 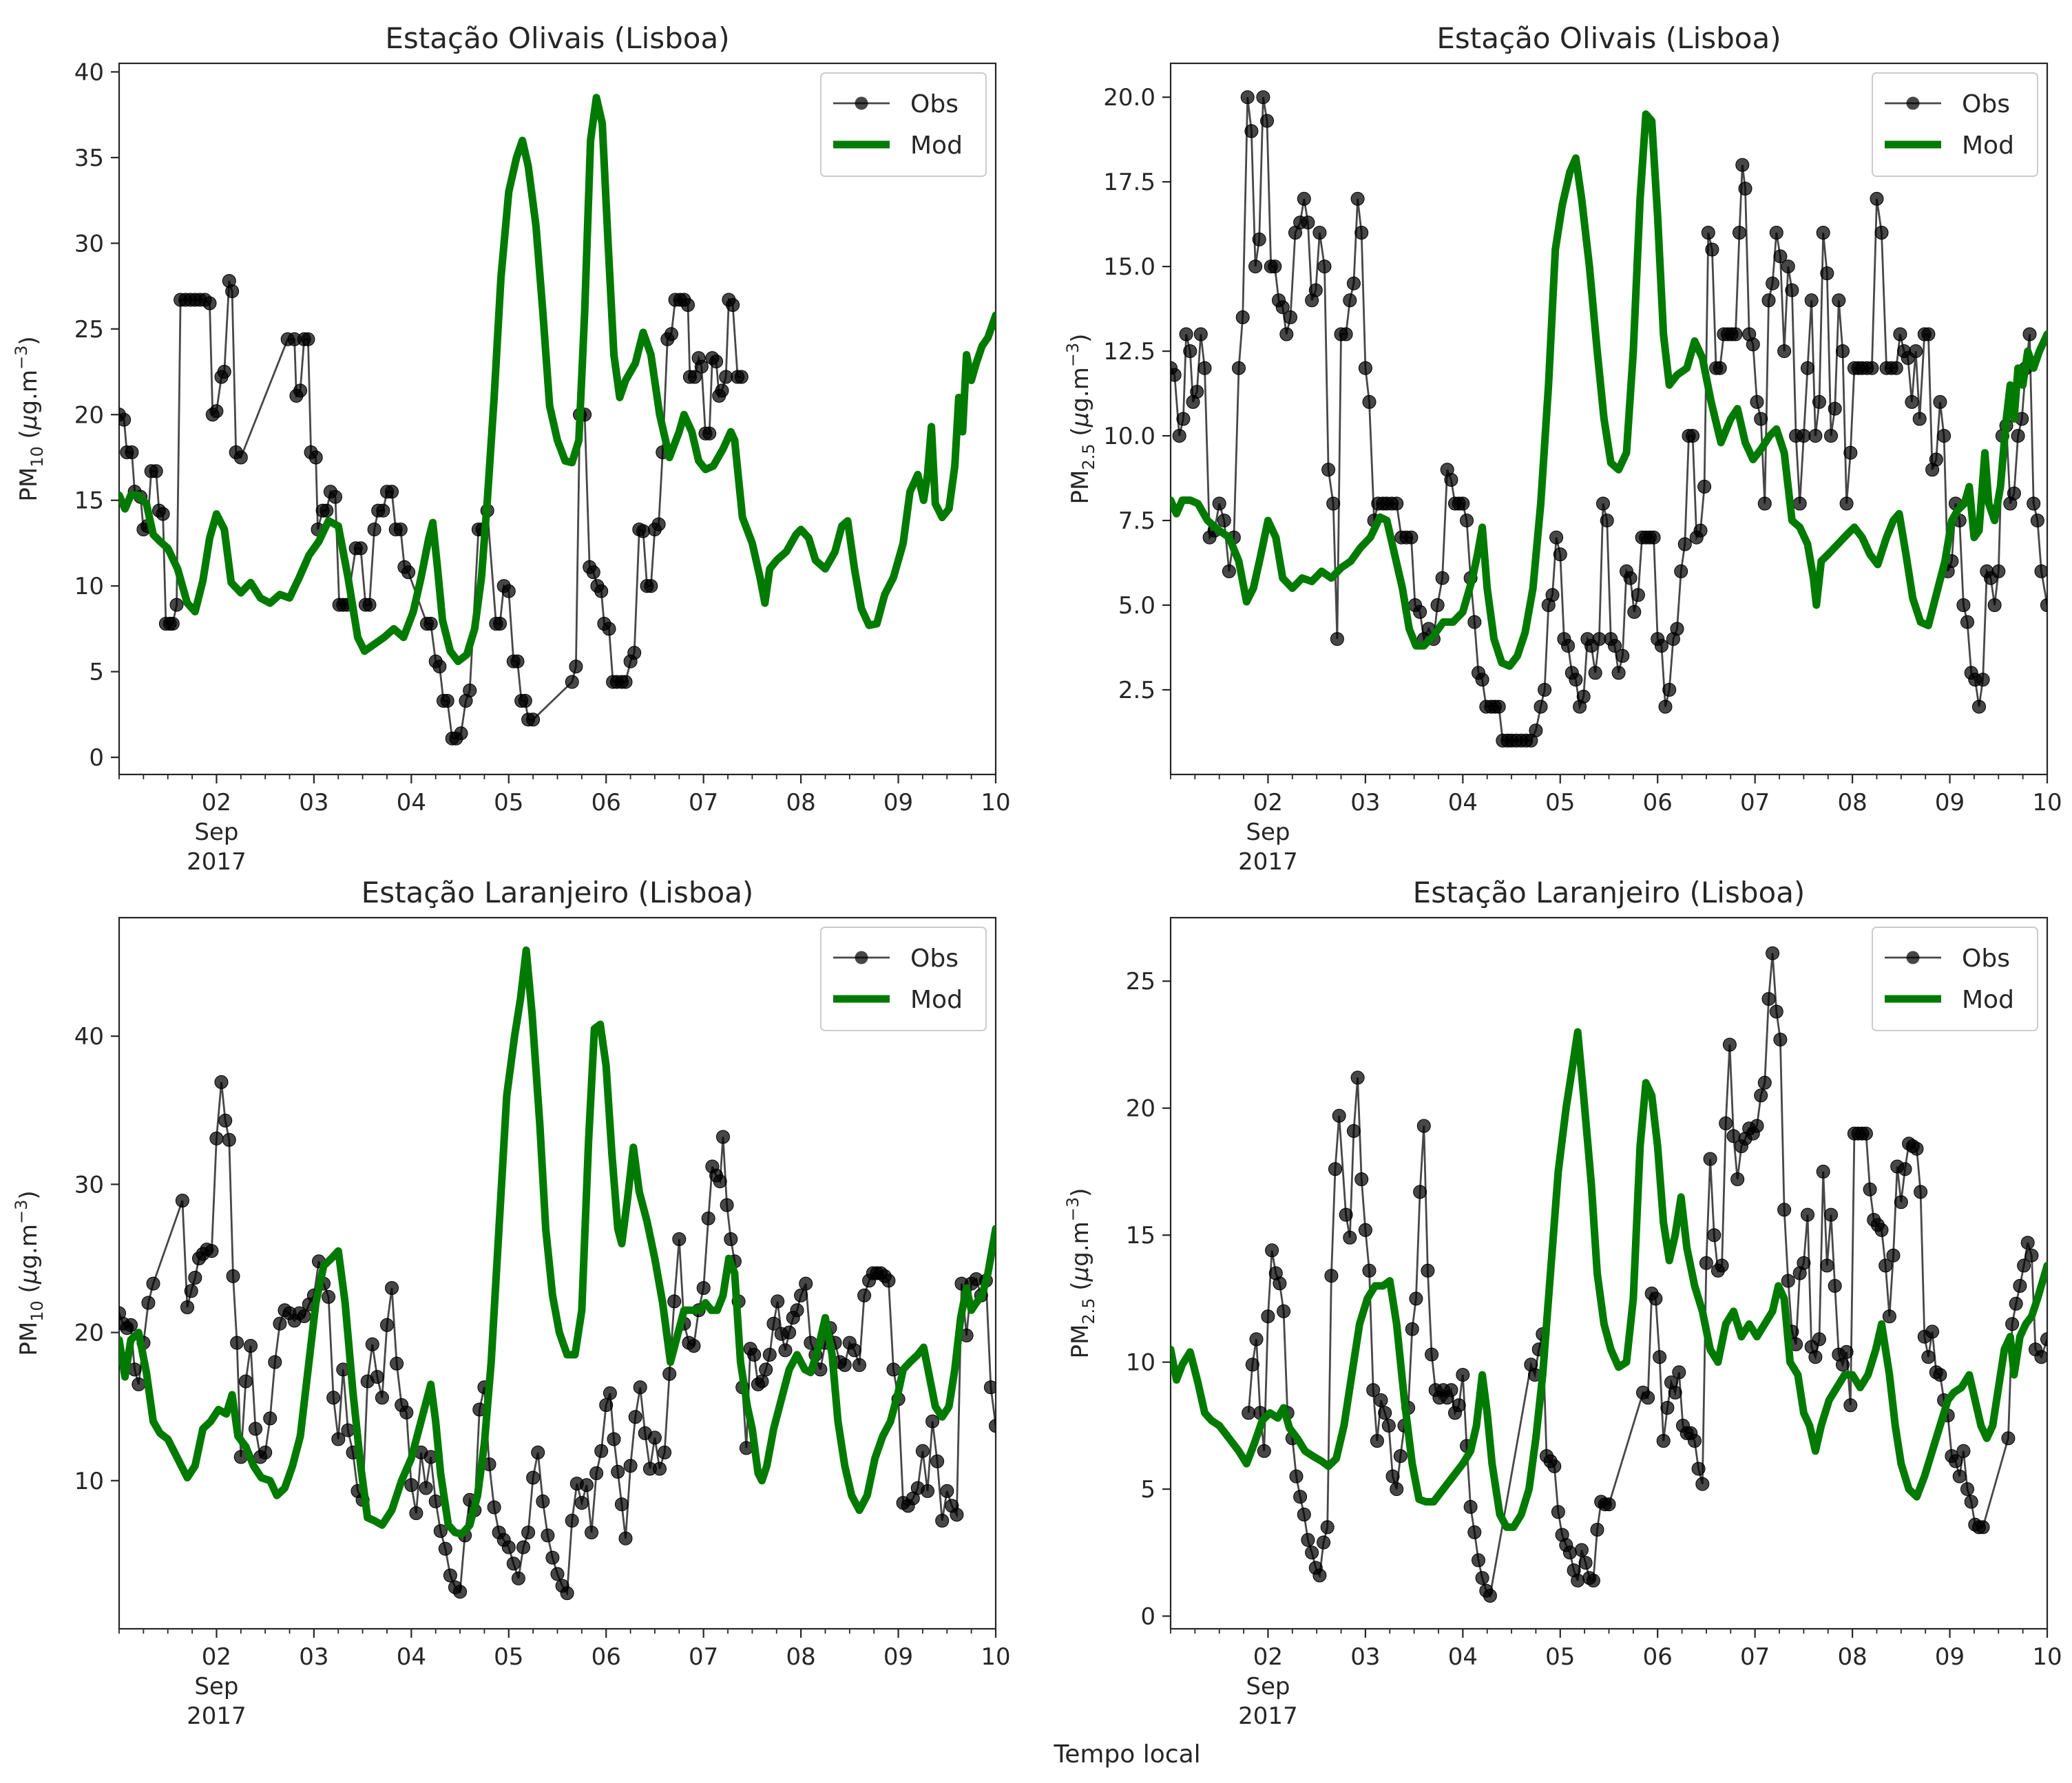 I want to click on x-tick-label: 02, so click(x=1268, y=1657).